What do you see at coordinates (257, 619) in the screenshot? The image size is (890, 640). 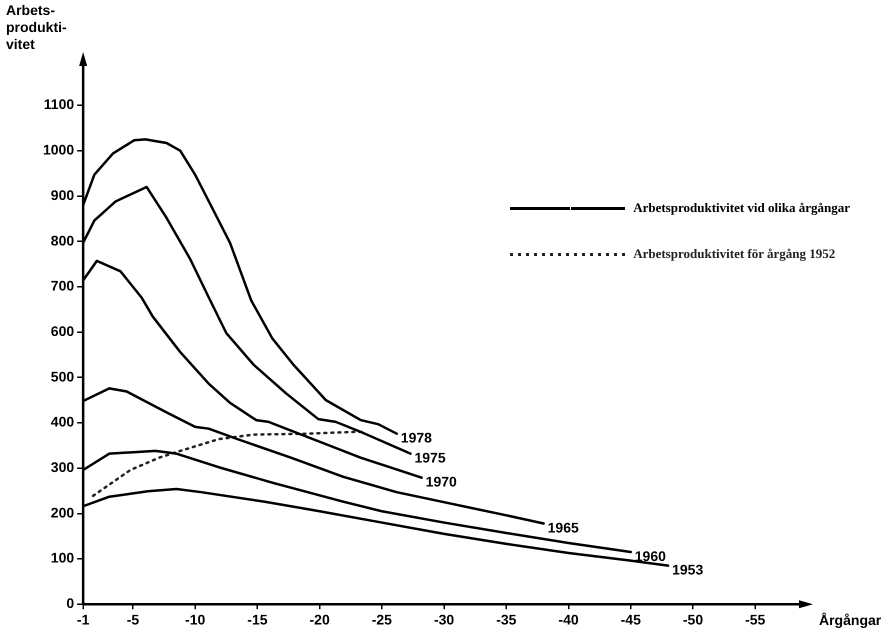 I see `x-tick-label: -15` at bounding box center [257, 619].